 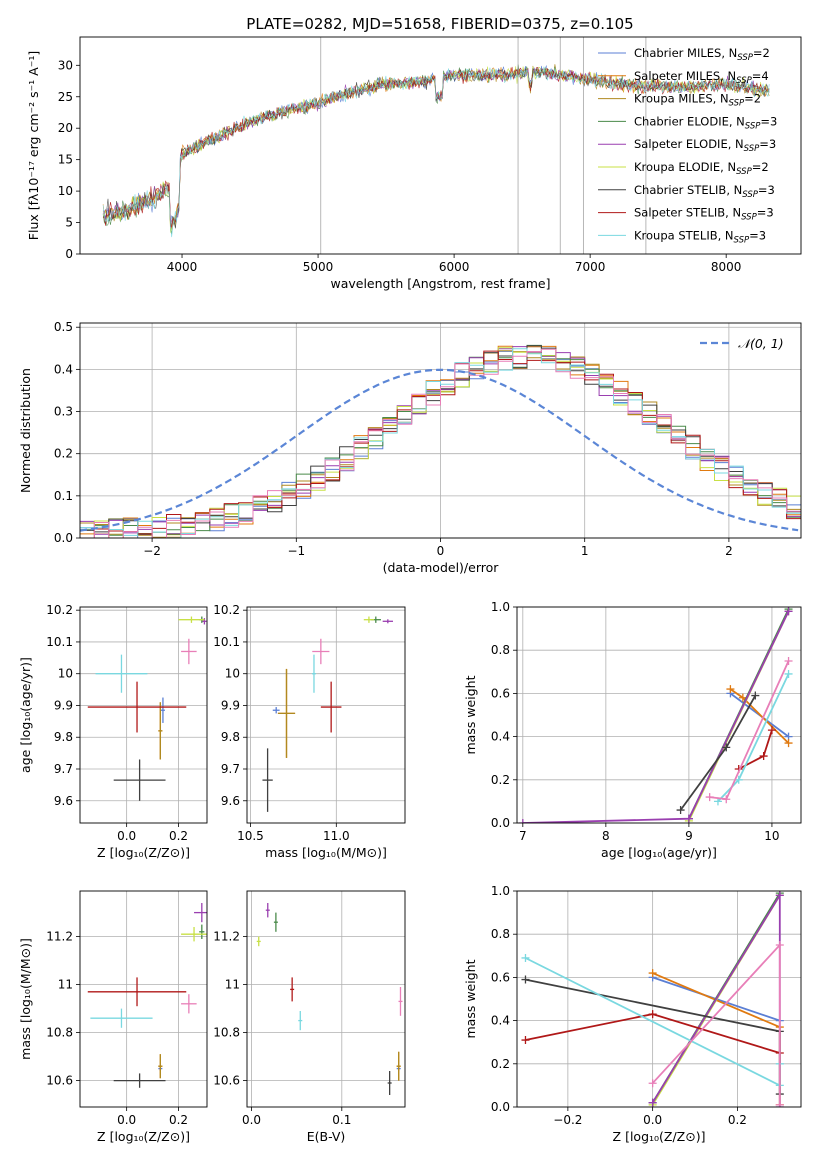 I want to click on histogram-step, so click(x=440, y=443).